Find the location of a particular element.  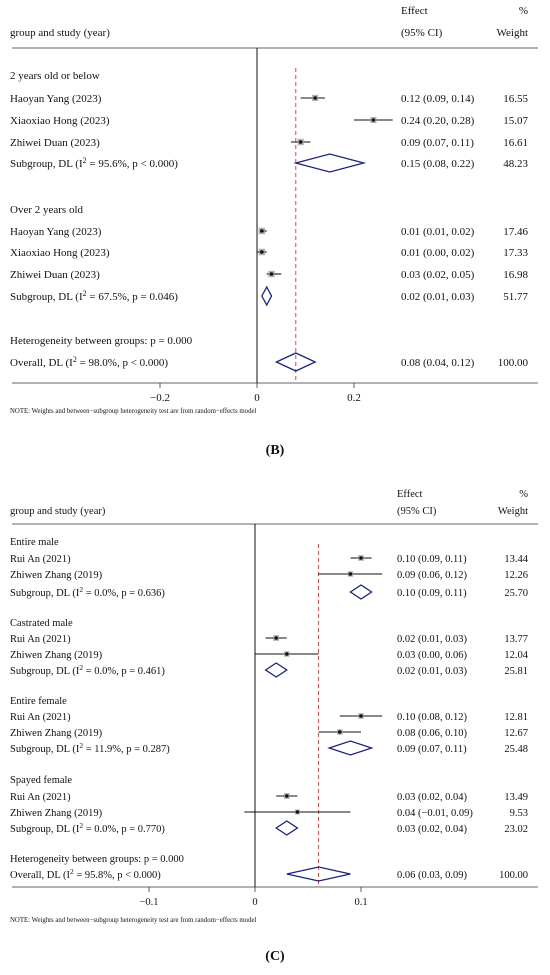

p2-g0-subgroup-diamond is located at coordinates (361, 592).